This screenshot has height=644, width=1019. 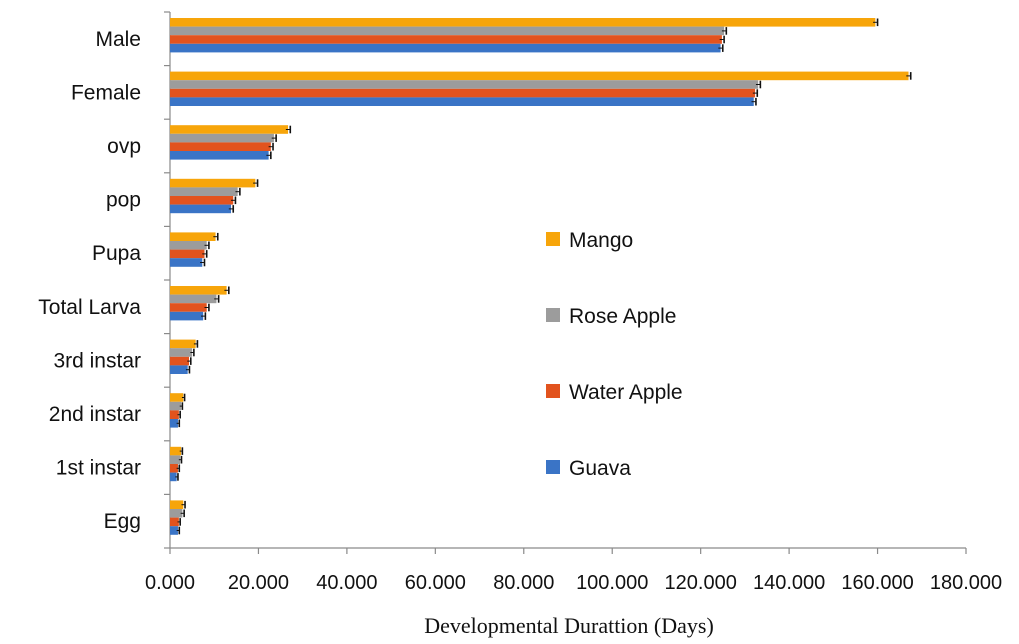 I want to click on legend-label: Water Apple, so click(x=626, y=392).